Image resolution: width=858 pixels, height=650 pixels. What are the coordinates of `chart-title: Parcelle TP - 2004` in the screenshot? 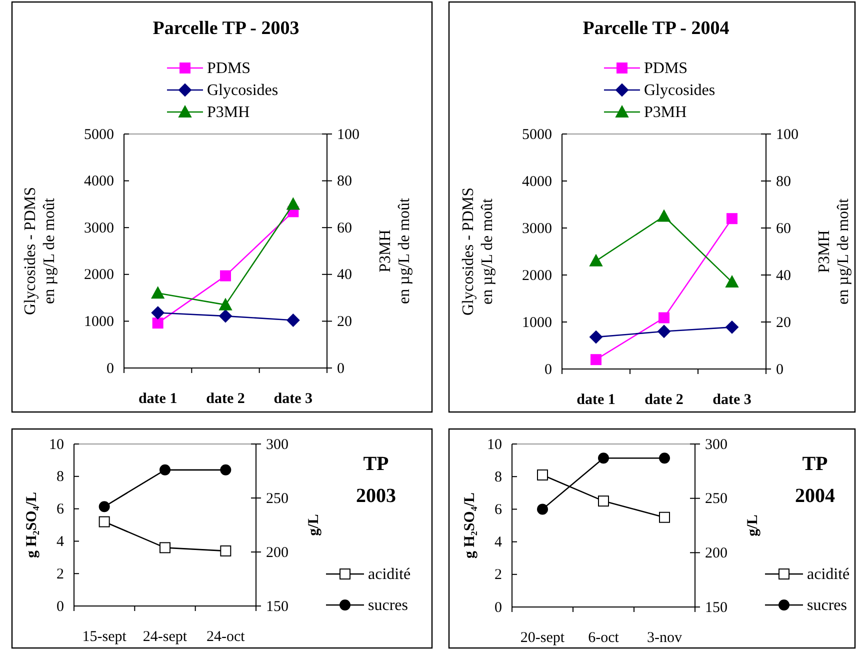 It's located at (656, 28).